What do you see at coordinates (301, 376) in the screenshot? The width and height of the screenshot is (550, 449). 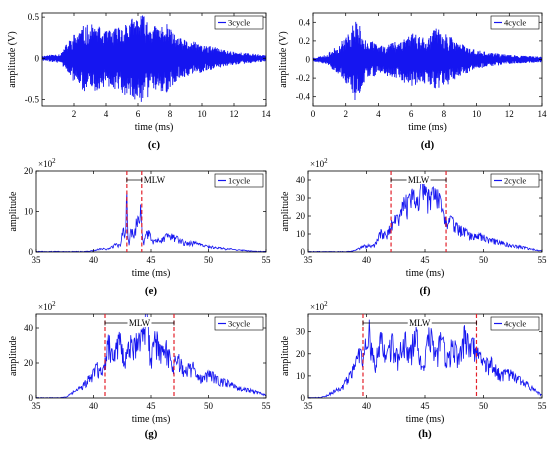 I see `y-tick-label: 10` at bounding box center [301, 376].